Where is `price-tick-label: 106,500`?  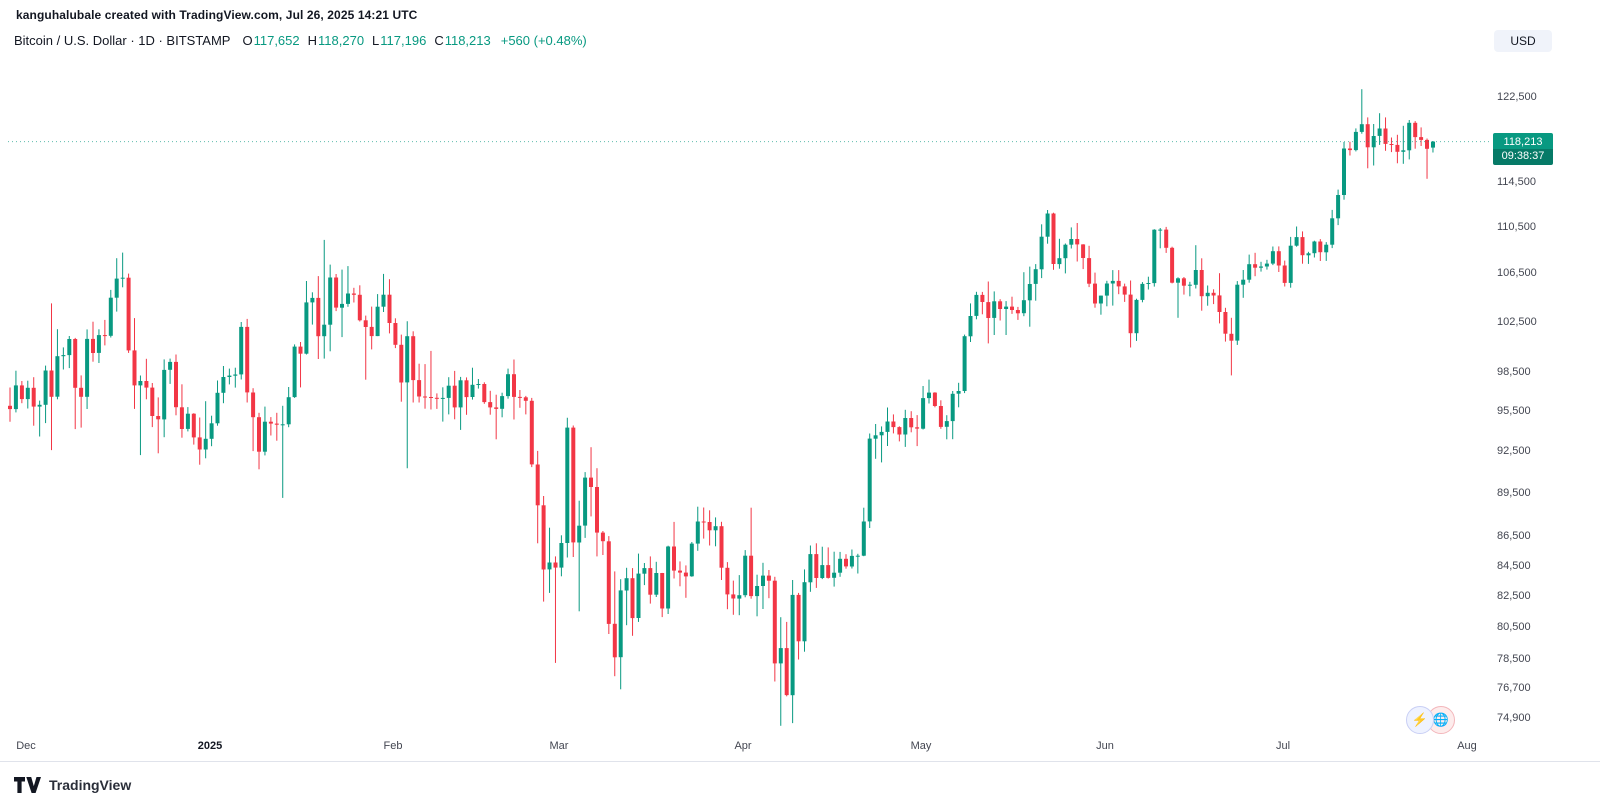 price-tick-label: 106,500 is located at coordinates (1517, 273).